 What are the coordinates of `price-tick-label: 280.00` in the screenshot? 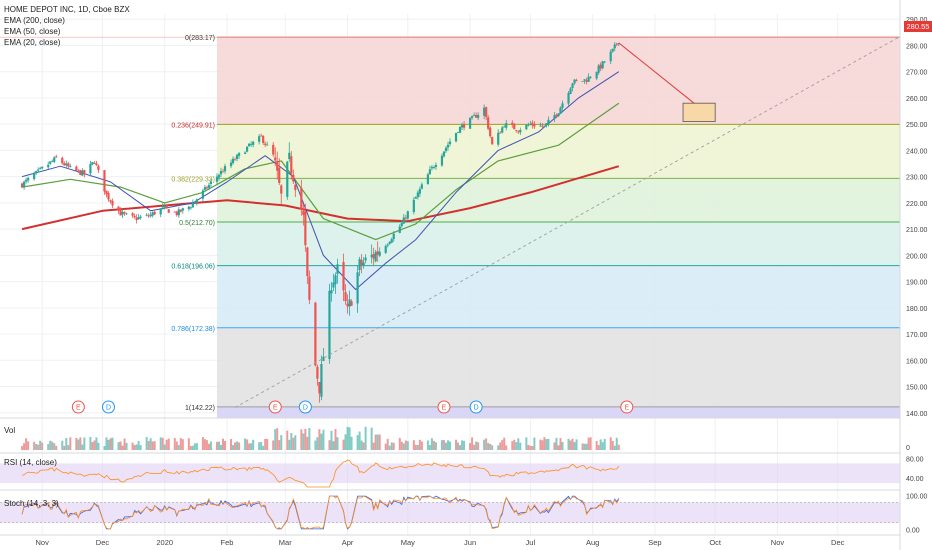 It's located at (917, 46).